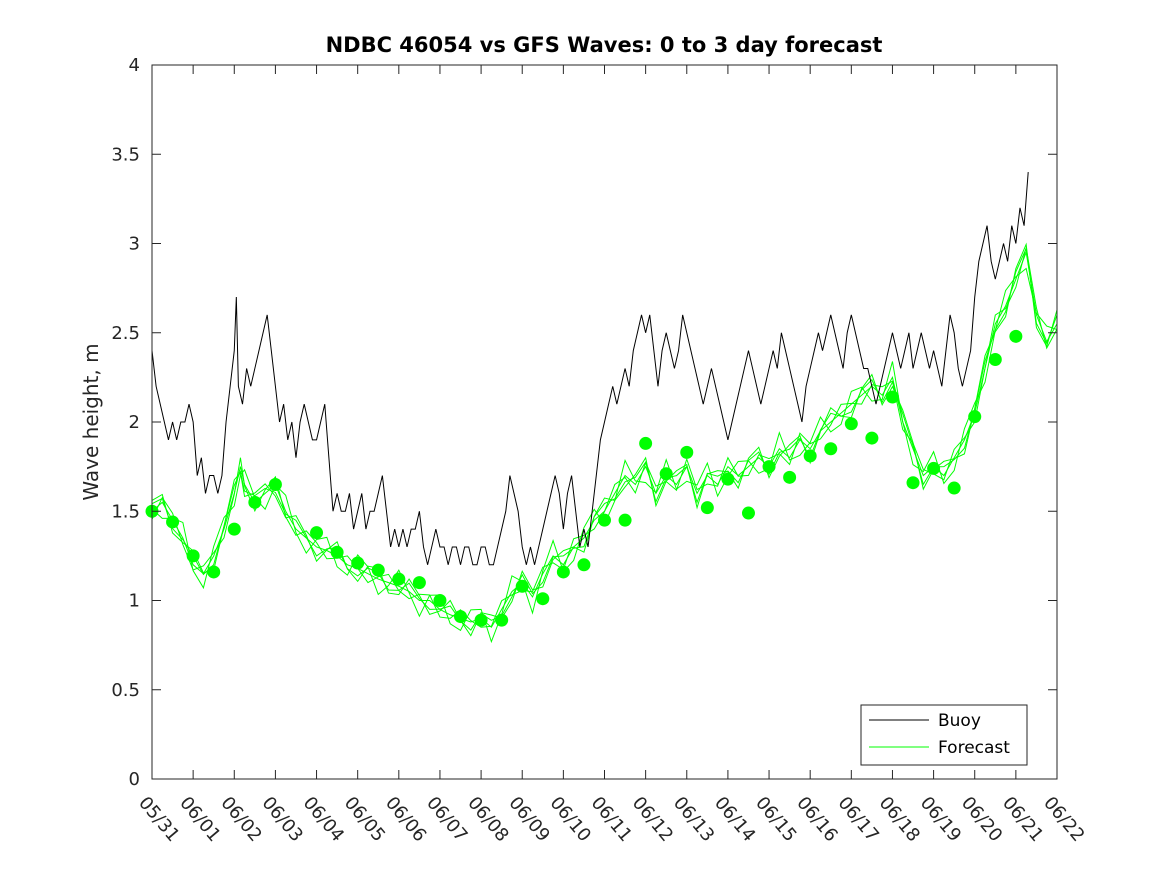  I want to click on legend-label-forecast: Forecast, so click(974, 748).